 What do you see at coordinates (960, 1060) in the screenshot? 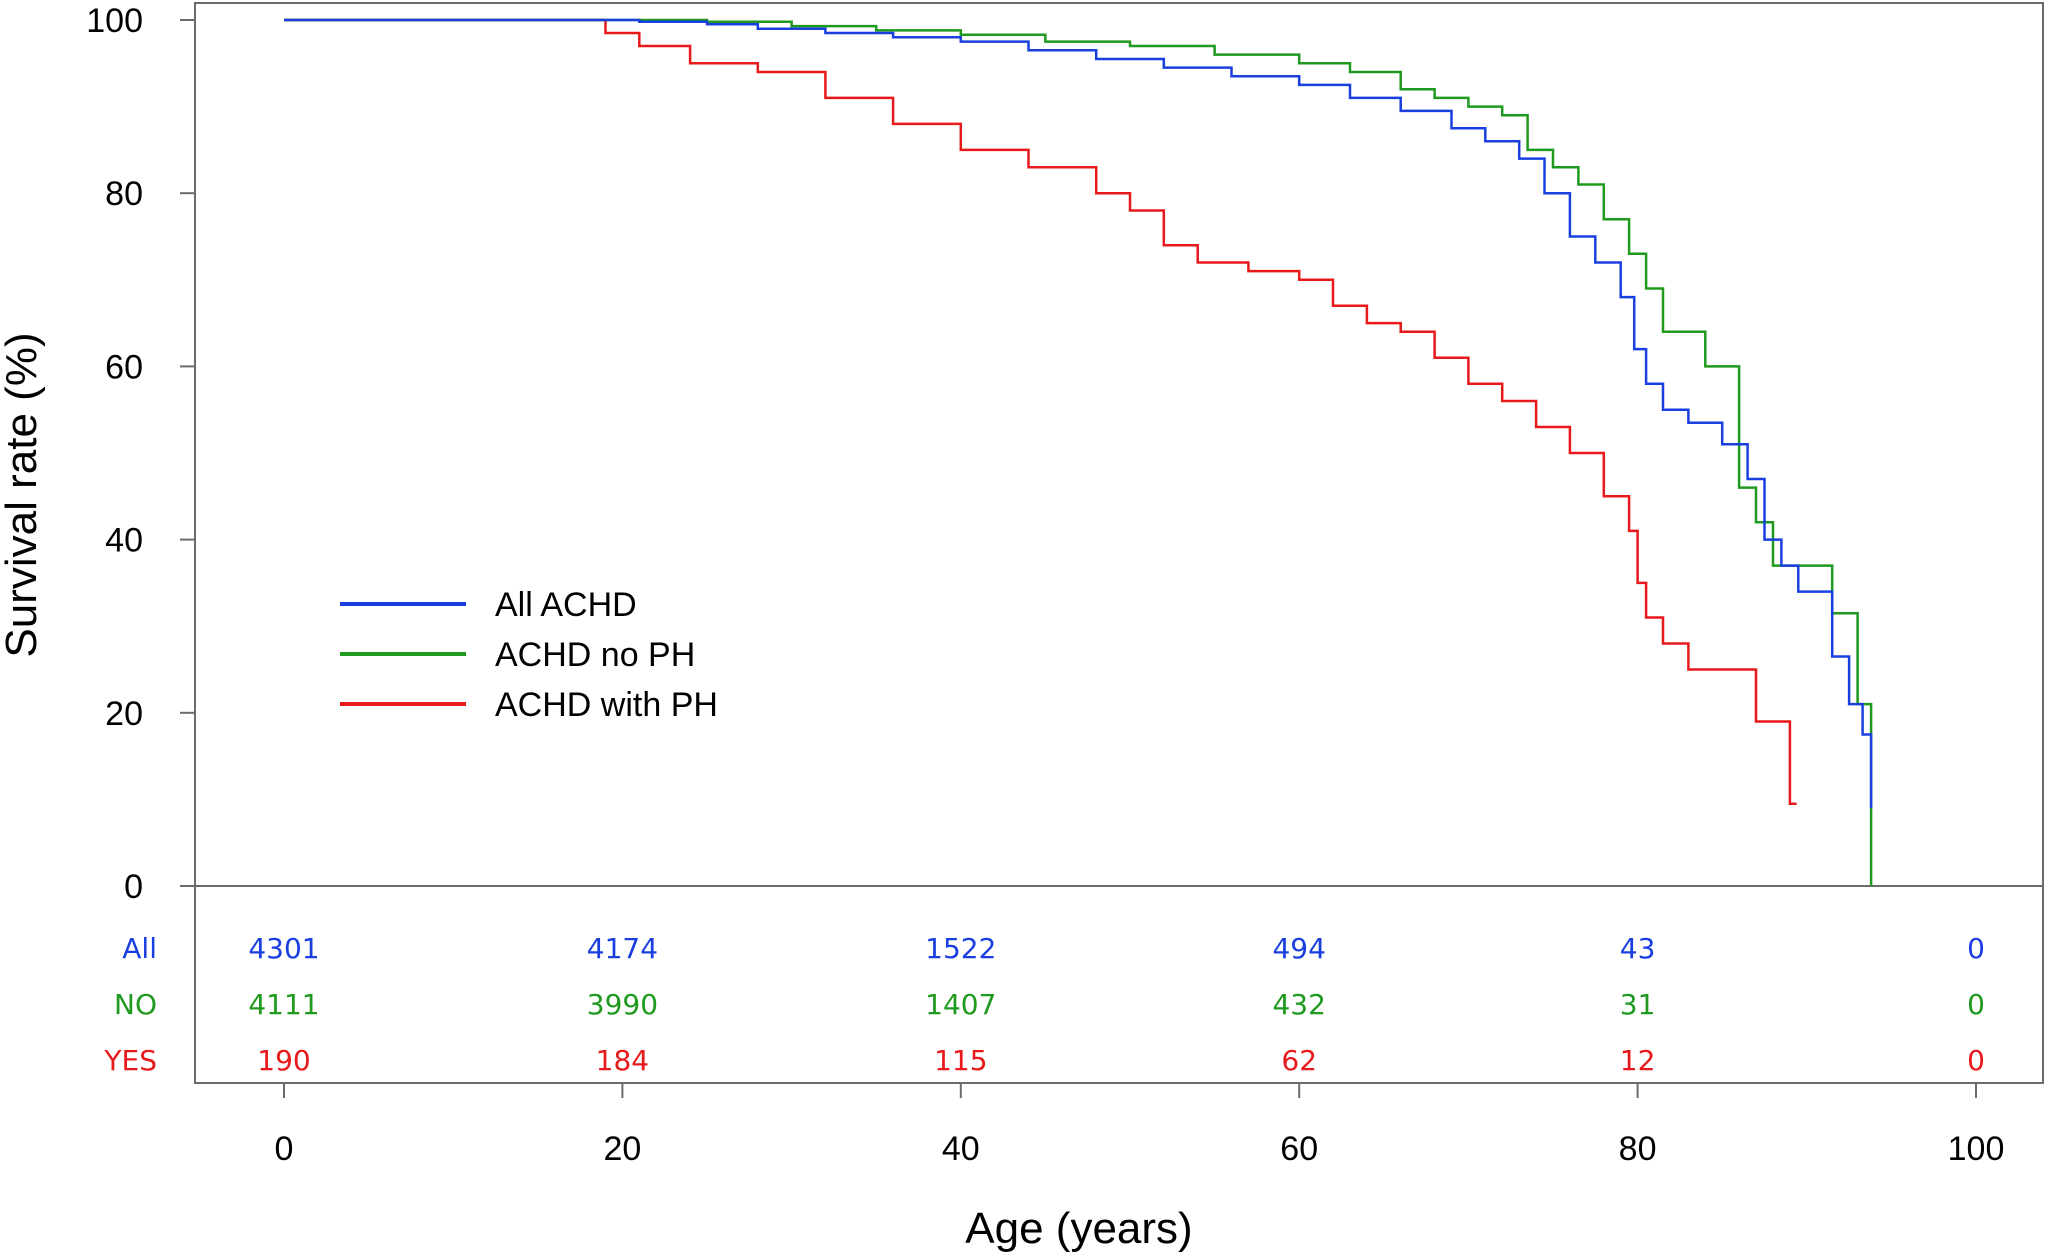
I see `risk-value-yes-40: 115` at bounding box center [960, 1060].